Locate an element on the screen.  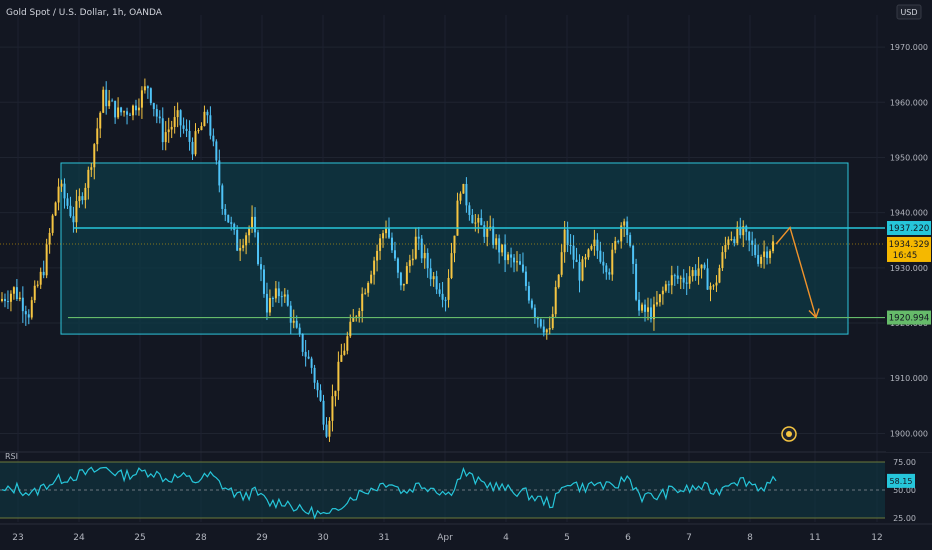
rsi-tick-label: 75.00 is located at coordinates (904, 462).